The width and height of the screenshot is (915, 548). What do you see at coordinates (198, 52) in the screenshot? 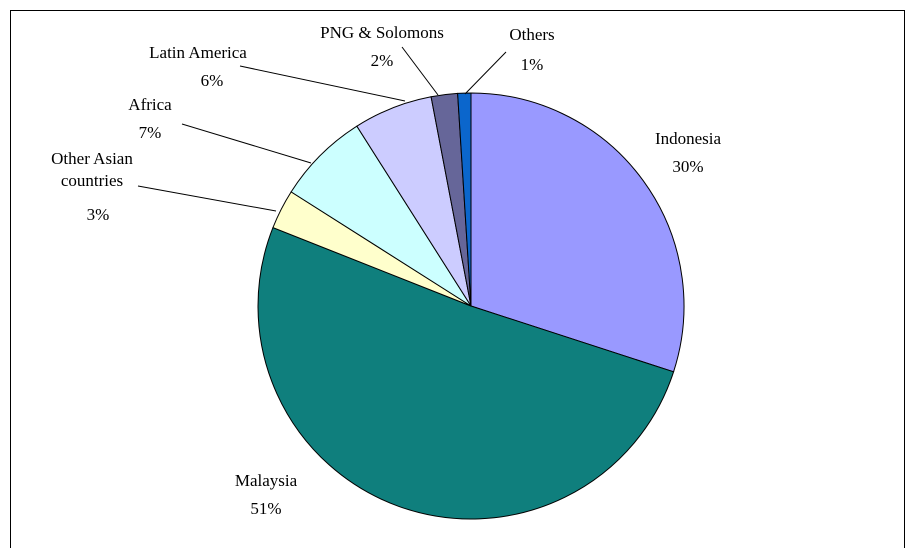
I see `slice-label: Latin America` at bounding box center [198, 52].